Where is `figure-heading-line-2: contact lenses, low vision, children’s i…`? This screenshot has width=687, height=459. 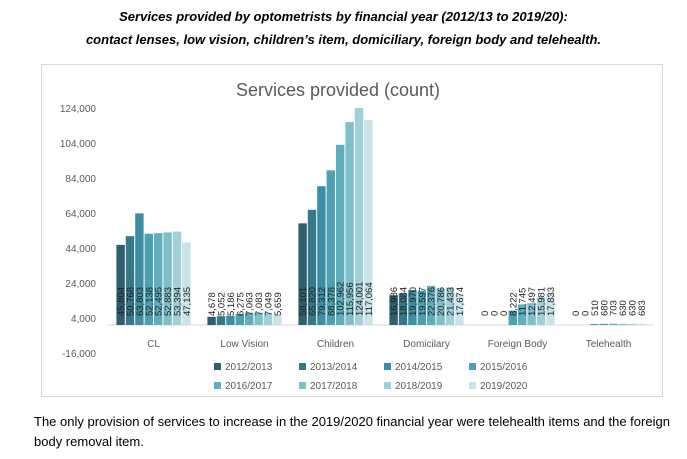
figure-heading-line-2: contact lenses, low vision, children’s i… is located at coordinates (343, 39).